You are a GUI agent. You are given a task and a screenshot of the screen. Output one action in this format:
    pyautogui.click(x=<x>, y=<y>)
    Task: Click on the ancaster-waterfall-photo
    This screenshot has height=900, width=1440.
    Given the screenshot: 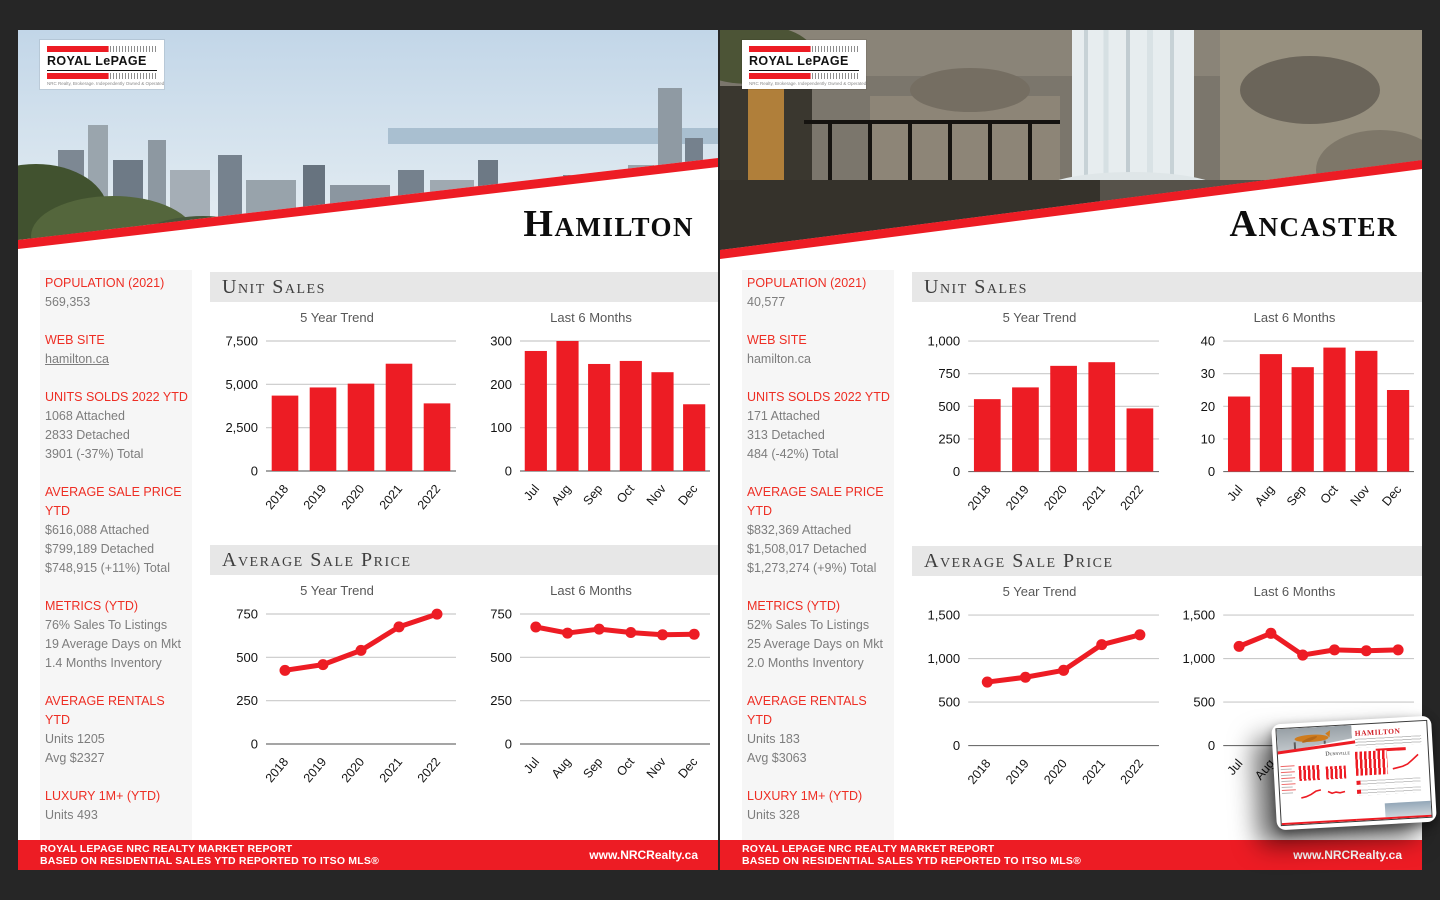 What is the action you would take?
    pyautogui.click(x=1071, y=144)
    